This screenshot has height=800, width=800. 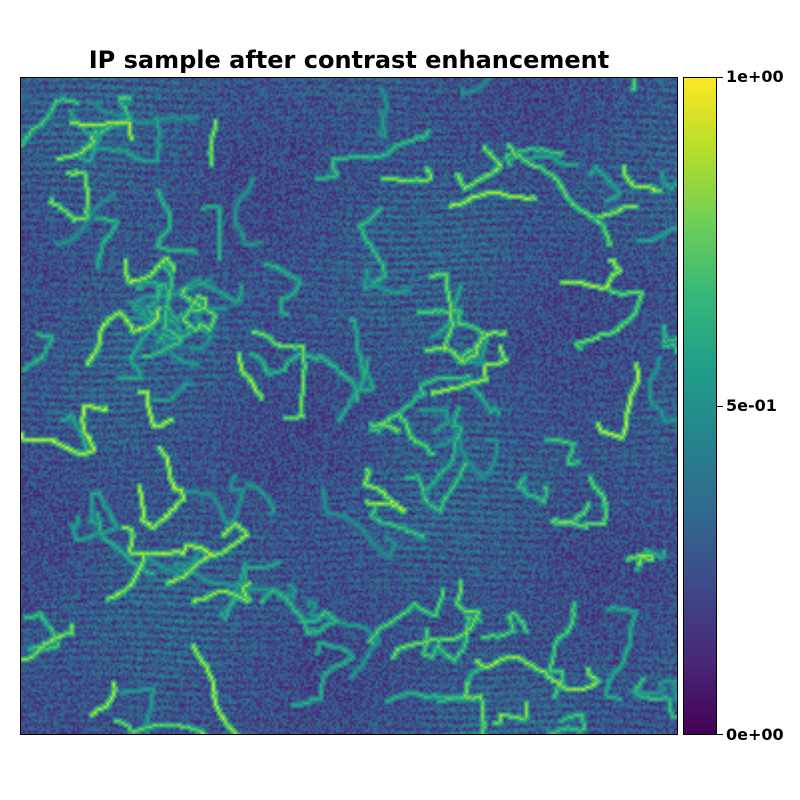 I want to click on colorbar, so click(x=700, y=406).